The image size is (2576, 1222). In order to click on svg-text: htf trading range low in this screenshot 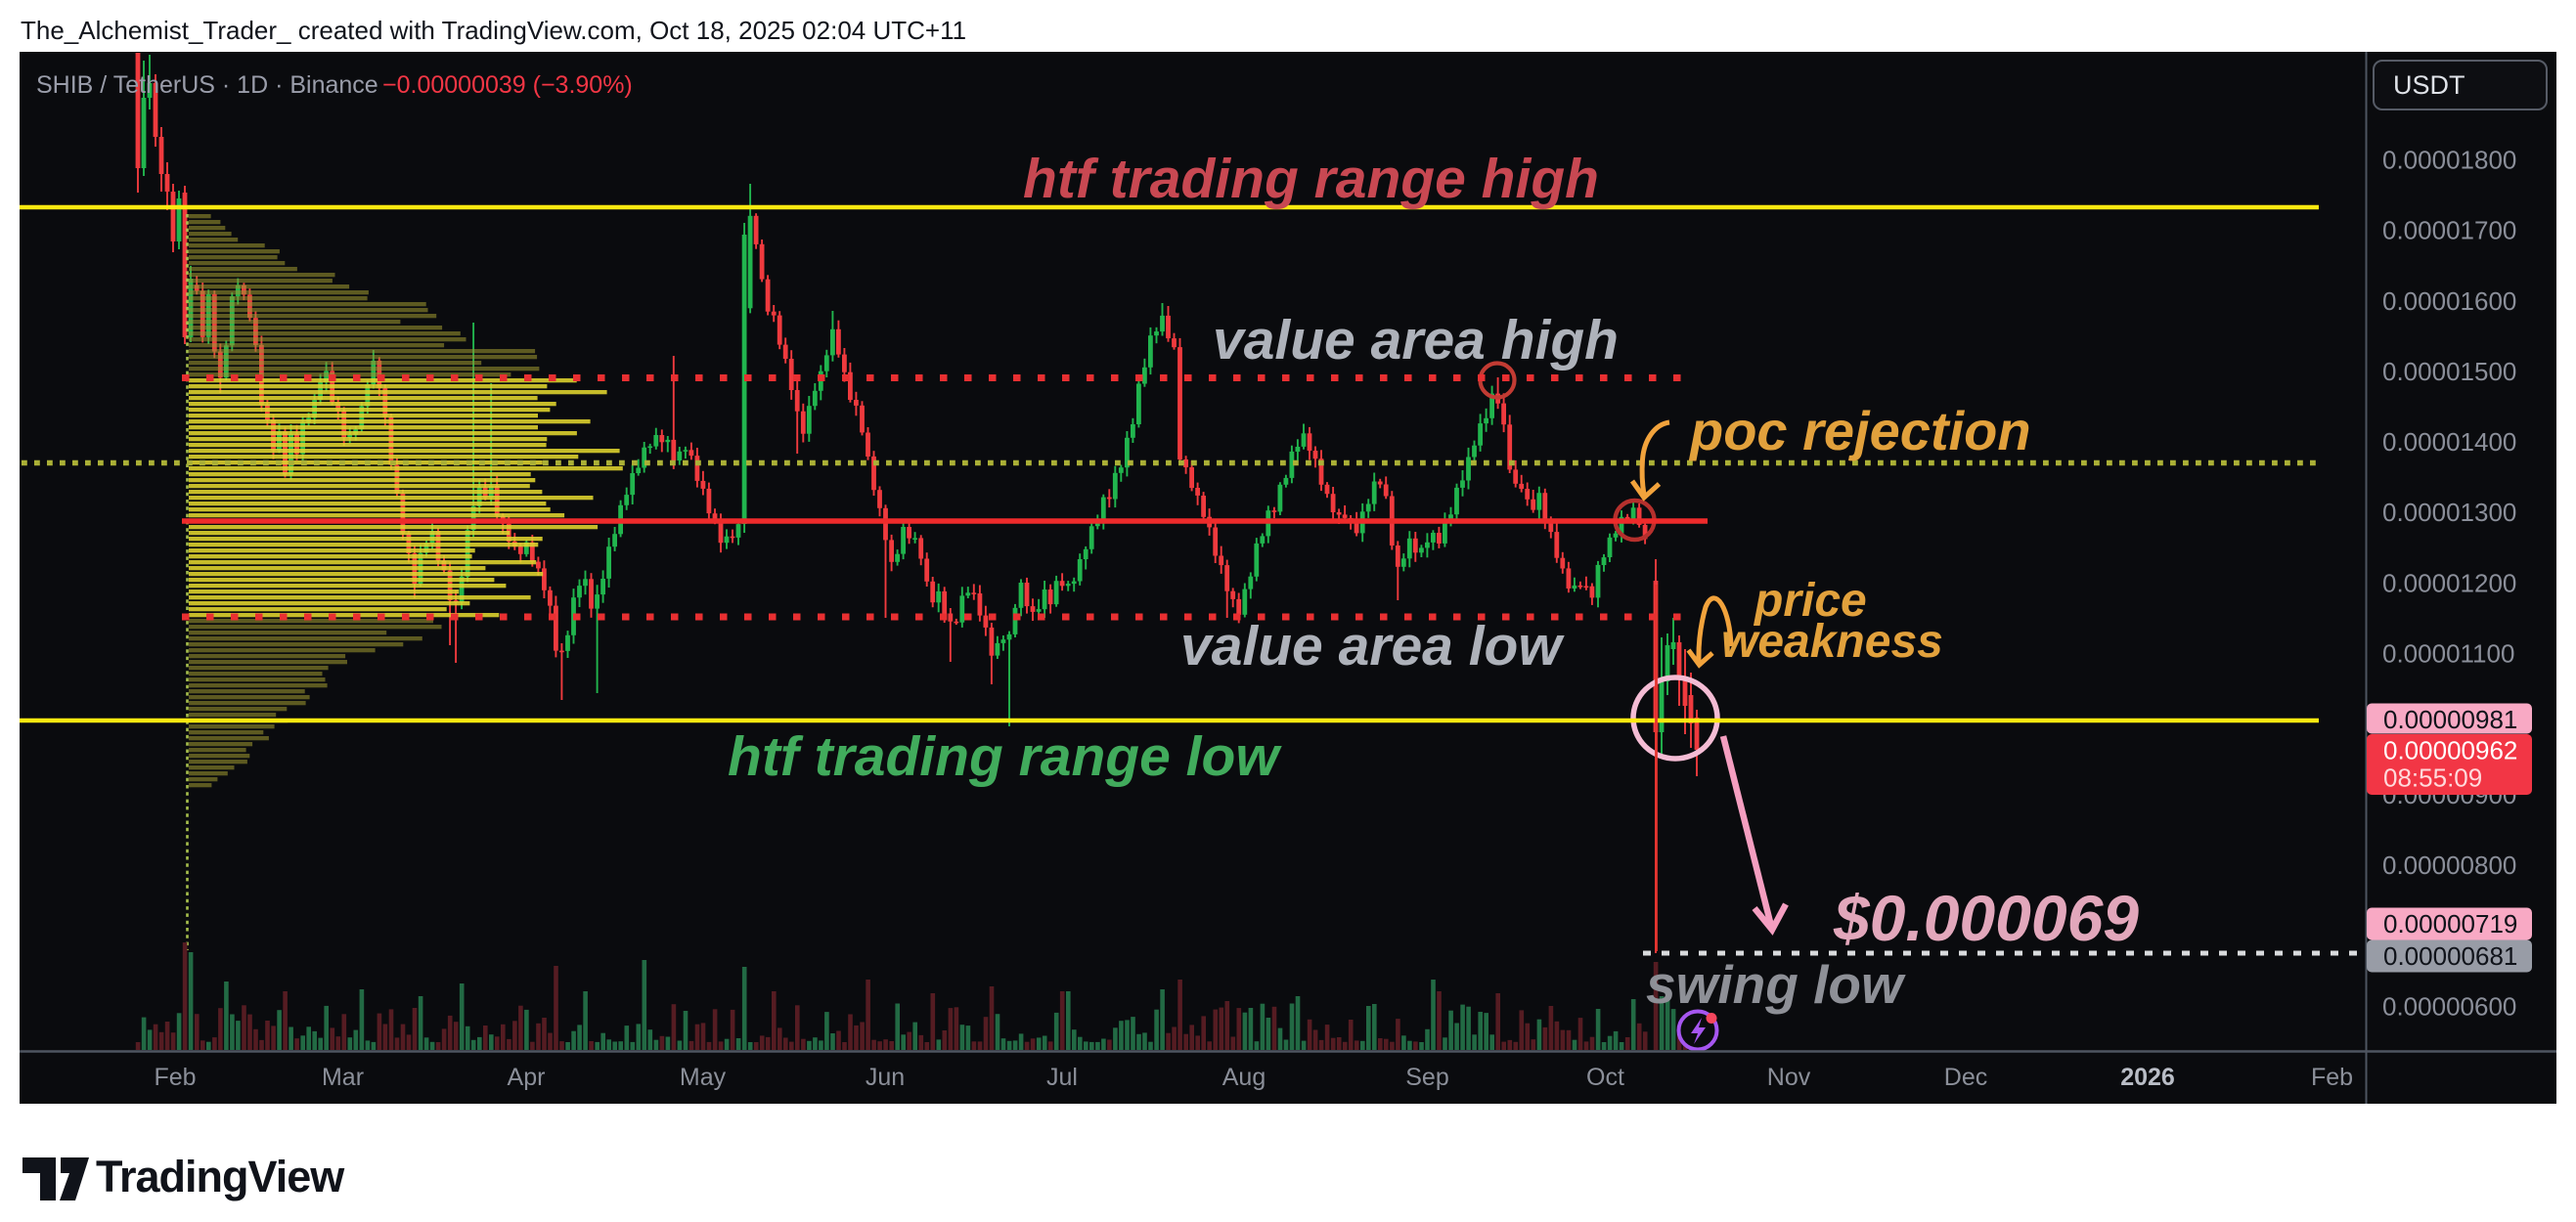, I will do `click(1005, 756)`.